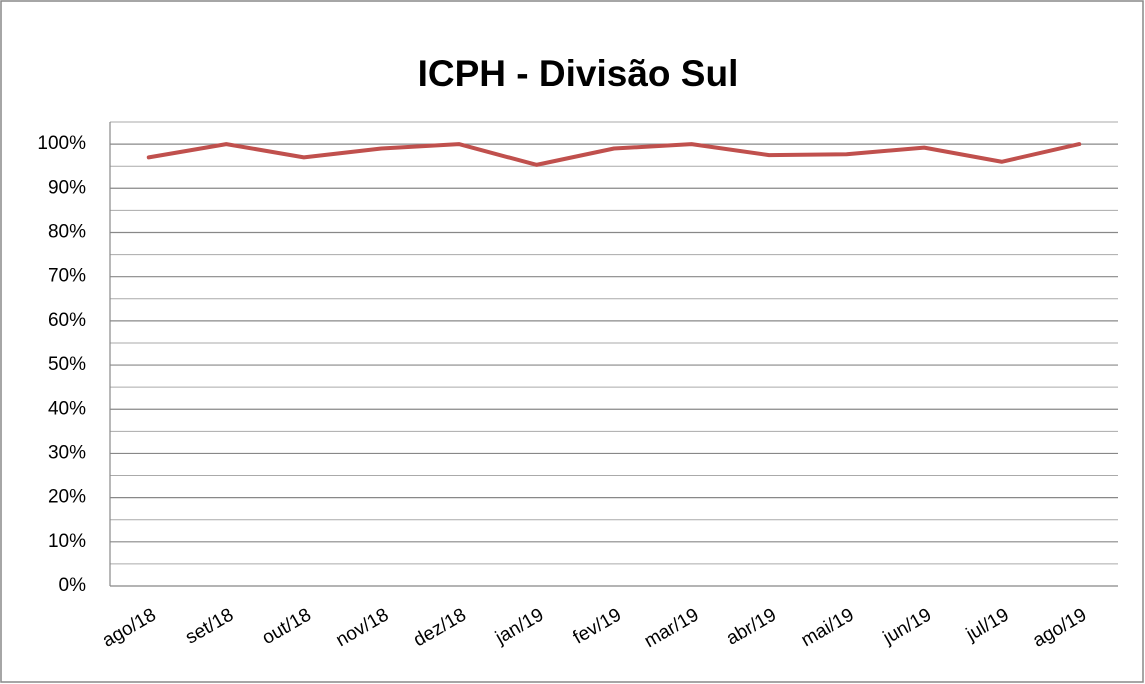  What do you see at coordinates (578, 73) in the screenshot?
I see `chart-title: ICPH - Divisão Sul` at bounding box center [578, 73].